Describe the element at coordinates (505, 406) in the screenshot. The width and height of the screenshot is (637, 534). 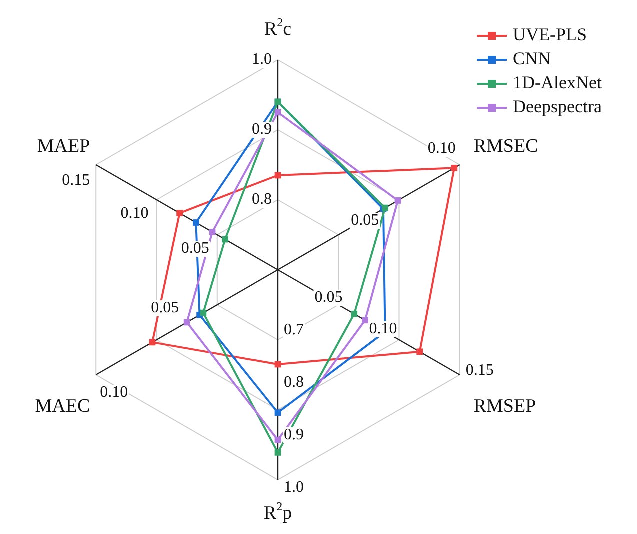
I see `spoke-label: RMSEP` at that location.